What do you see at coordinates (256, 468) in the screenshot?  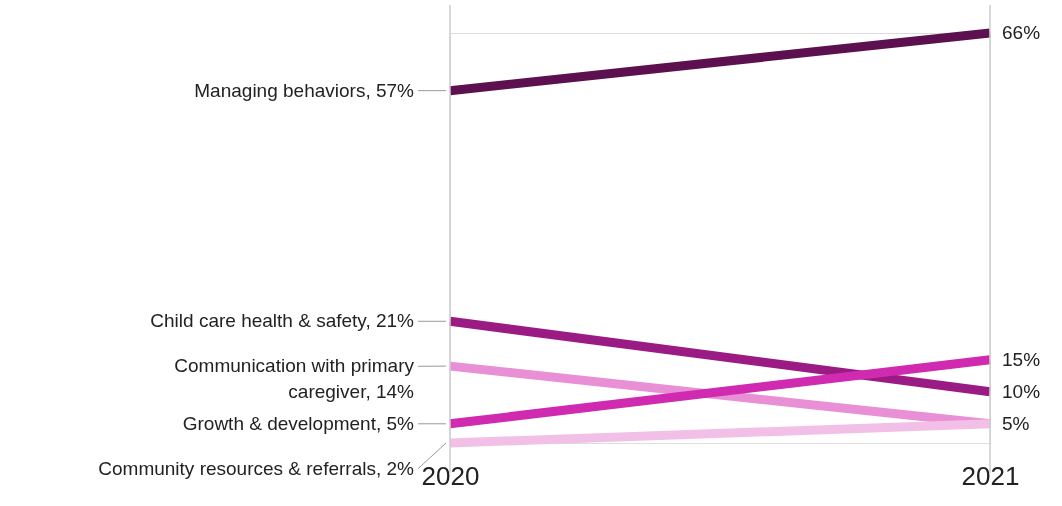 I see `data-label: Community resources & referrals, 2%` at bounding box center [256, 468].